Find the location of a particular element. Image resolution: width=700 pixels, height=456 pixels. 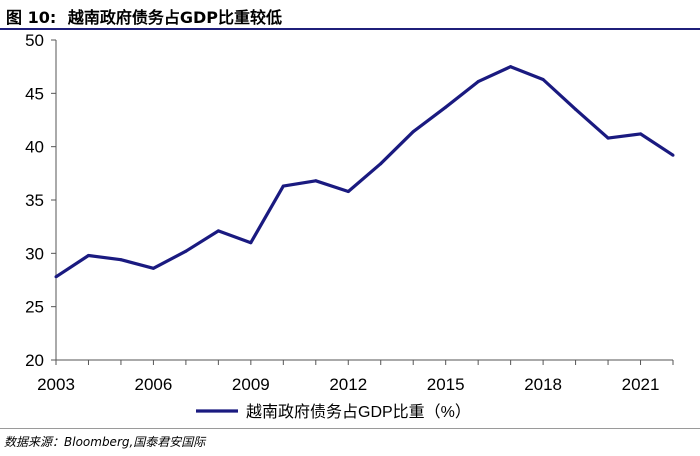

figure-title: 图 10: 越南政府债务占GDP比重较低 is located at coordinates (144, 16).